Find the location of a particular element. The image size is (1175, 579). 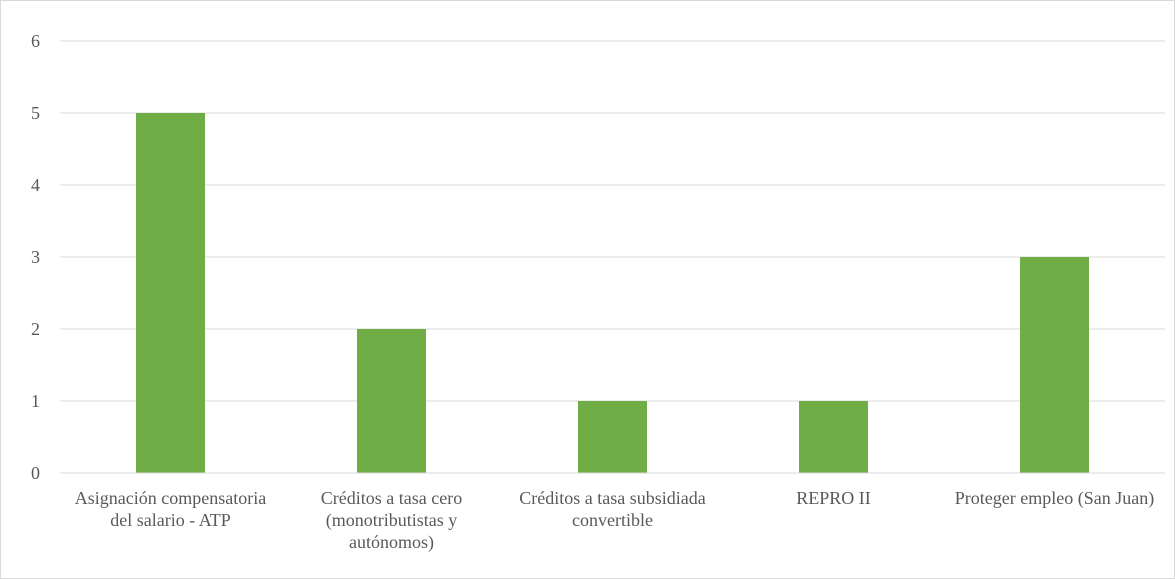

y-tick-label: 4 is located at coordinates (35, 185).